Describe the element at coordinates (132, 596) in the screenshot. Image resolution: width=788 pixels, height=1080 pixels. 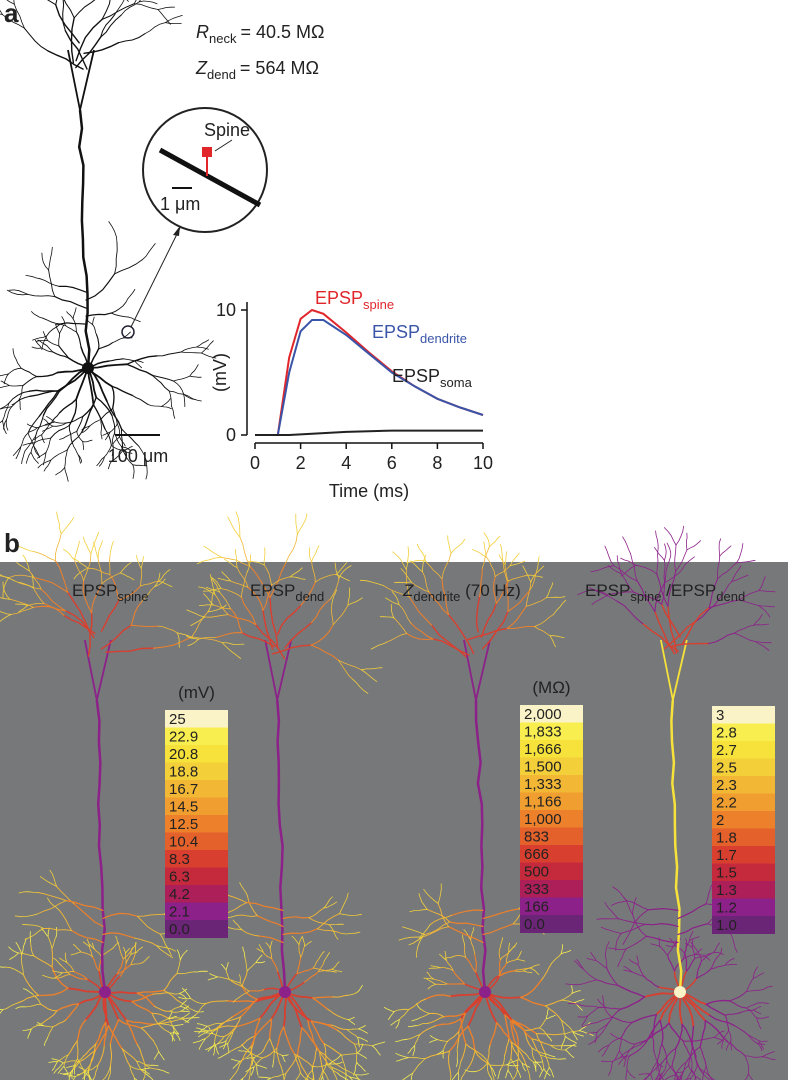
I see `title-part: spine` at that location.